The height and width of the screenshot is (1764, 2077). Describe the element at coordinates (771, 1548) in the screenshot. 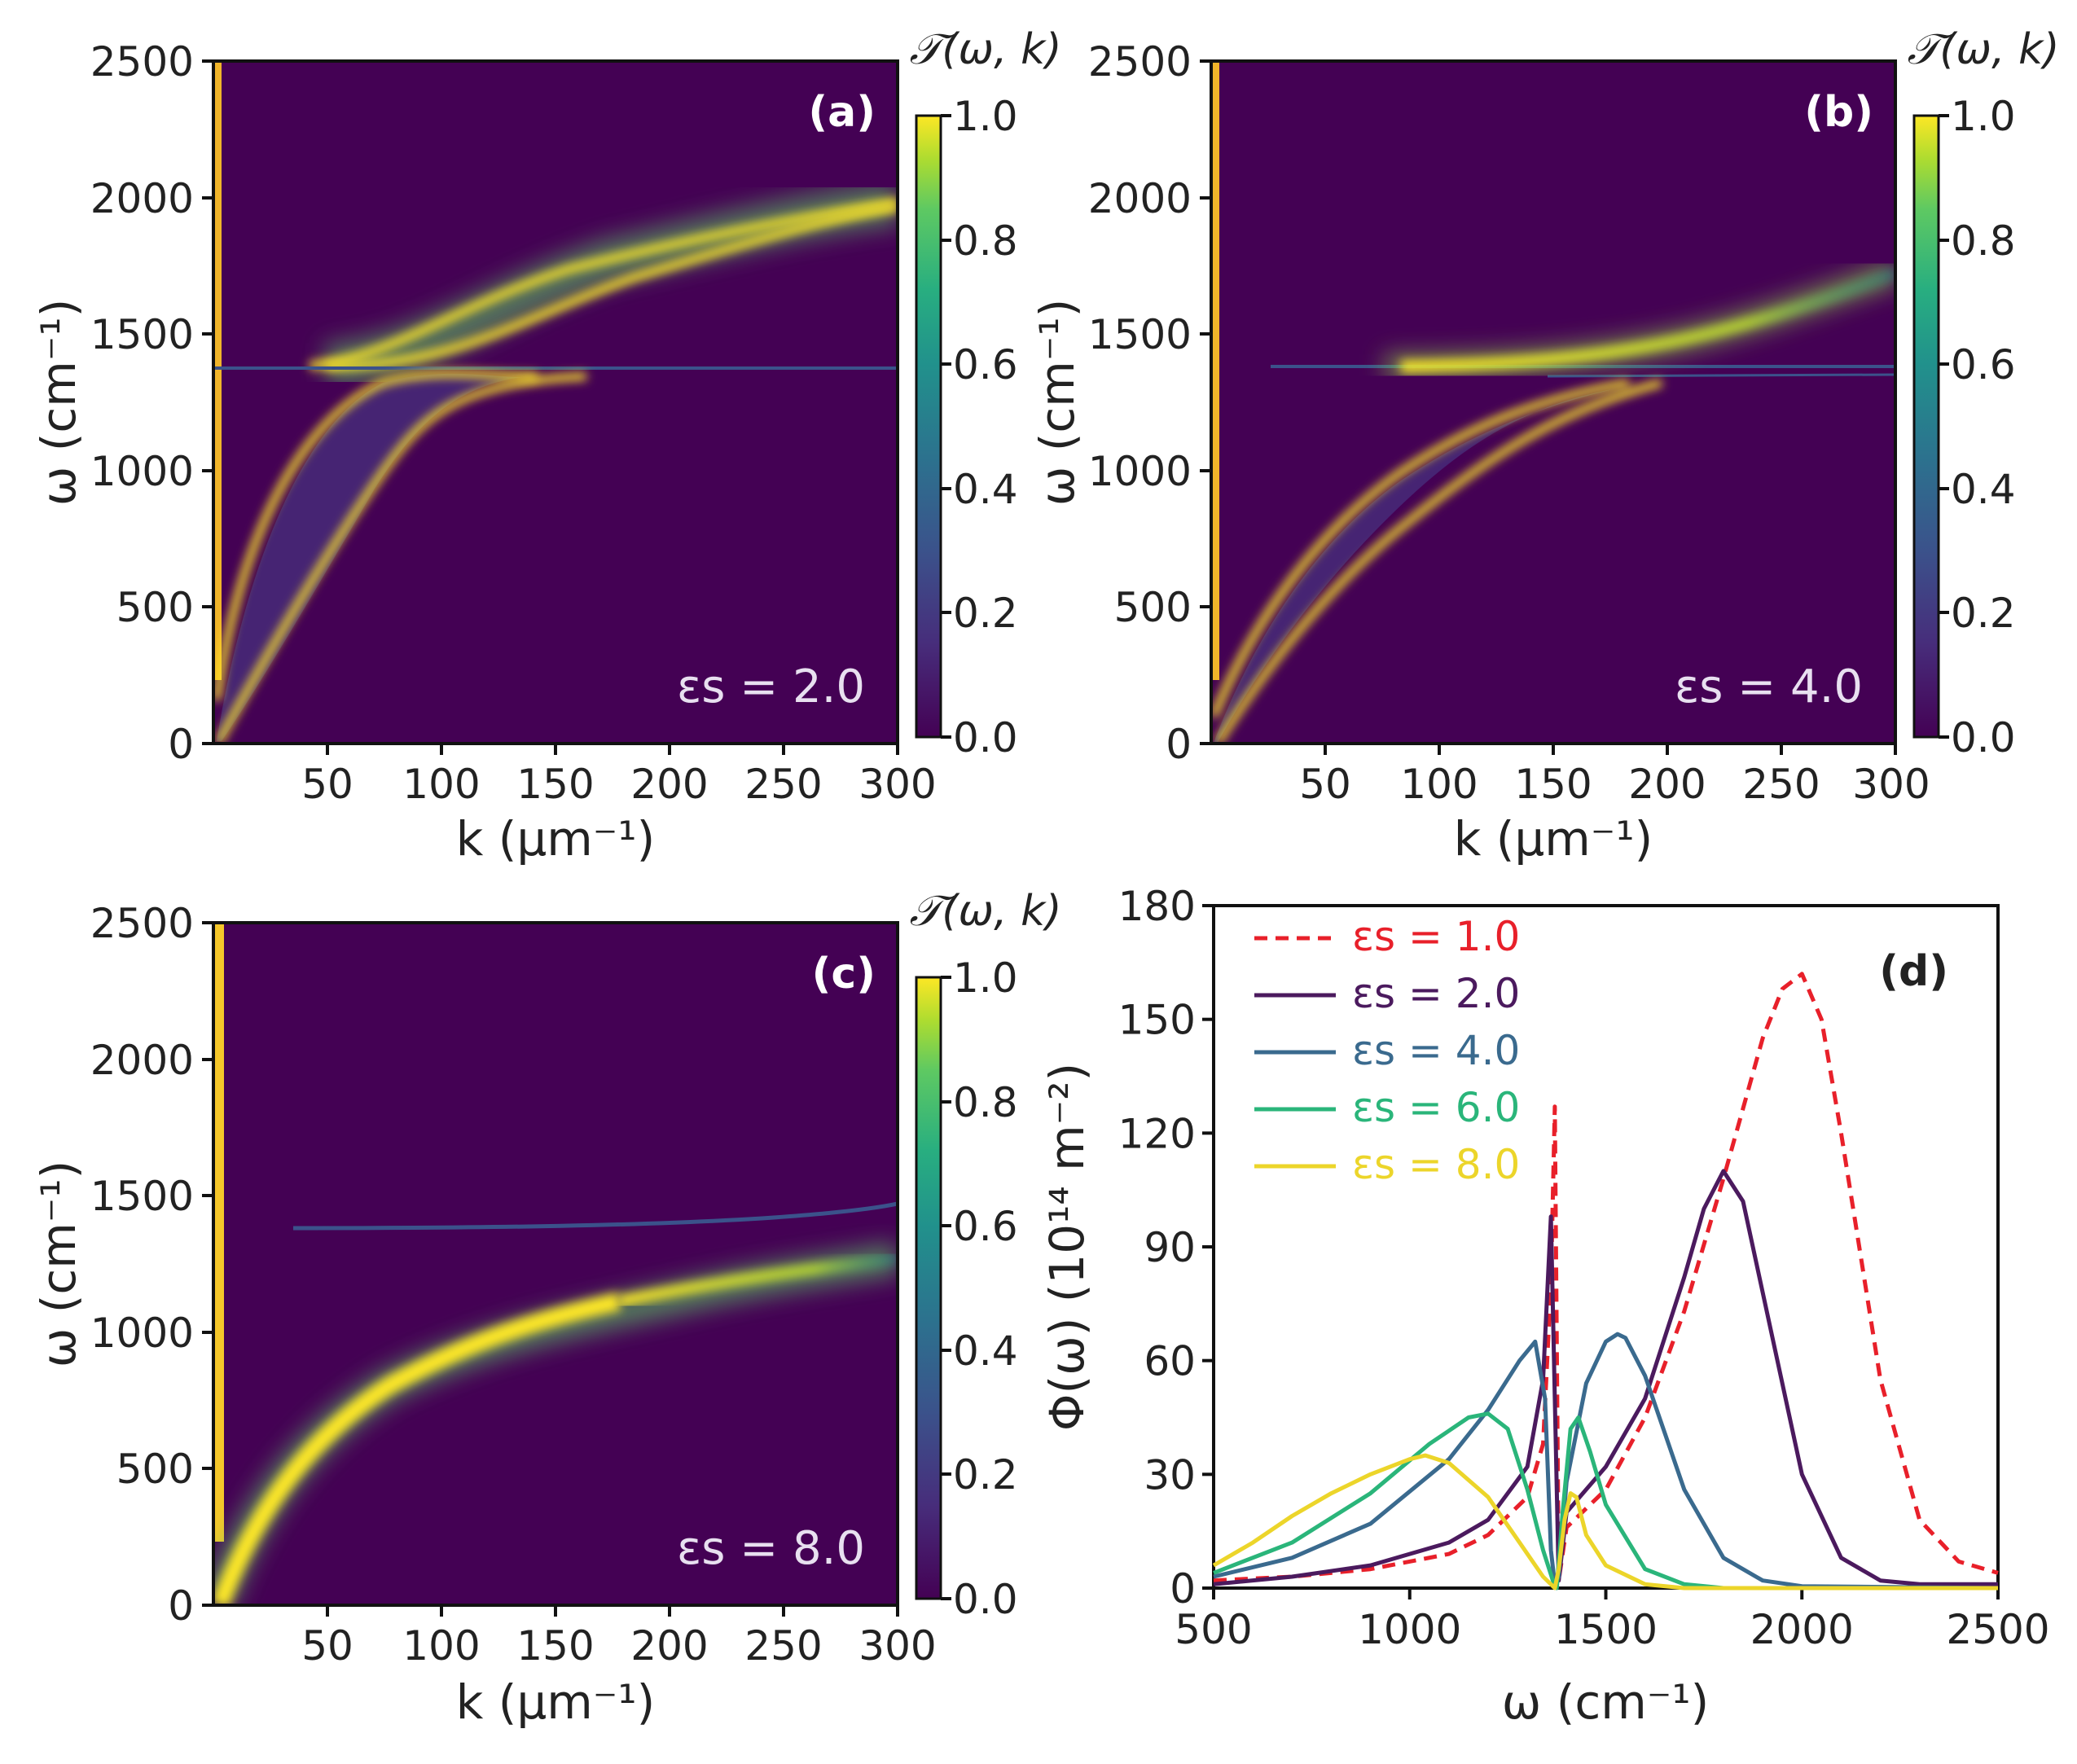

I see `eps-annotation: εs = 8.0` at that location.